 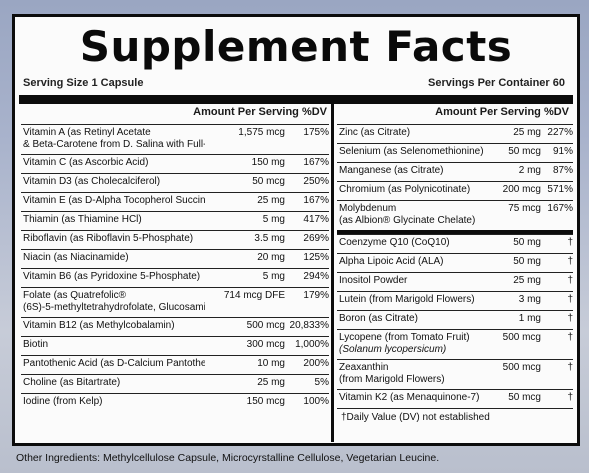 What do you see at coordinates (411, 190) in the screenshot?
I see `nutrient-name: Chromium (as Polynicotinate)` at bounding box center [411, 190].